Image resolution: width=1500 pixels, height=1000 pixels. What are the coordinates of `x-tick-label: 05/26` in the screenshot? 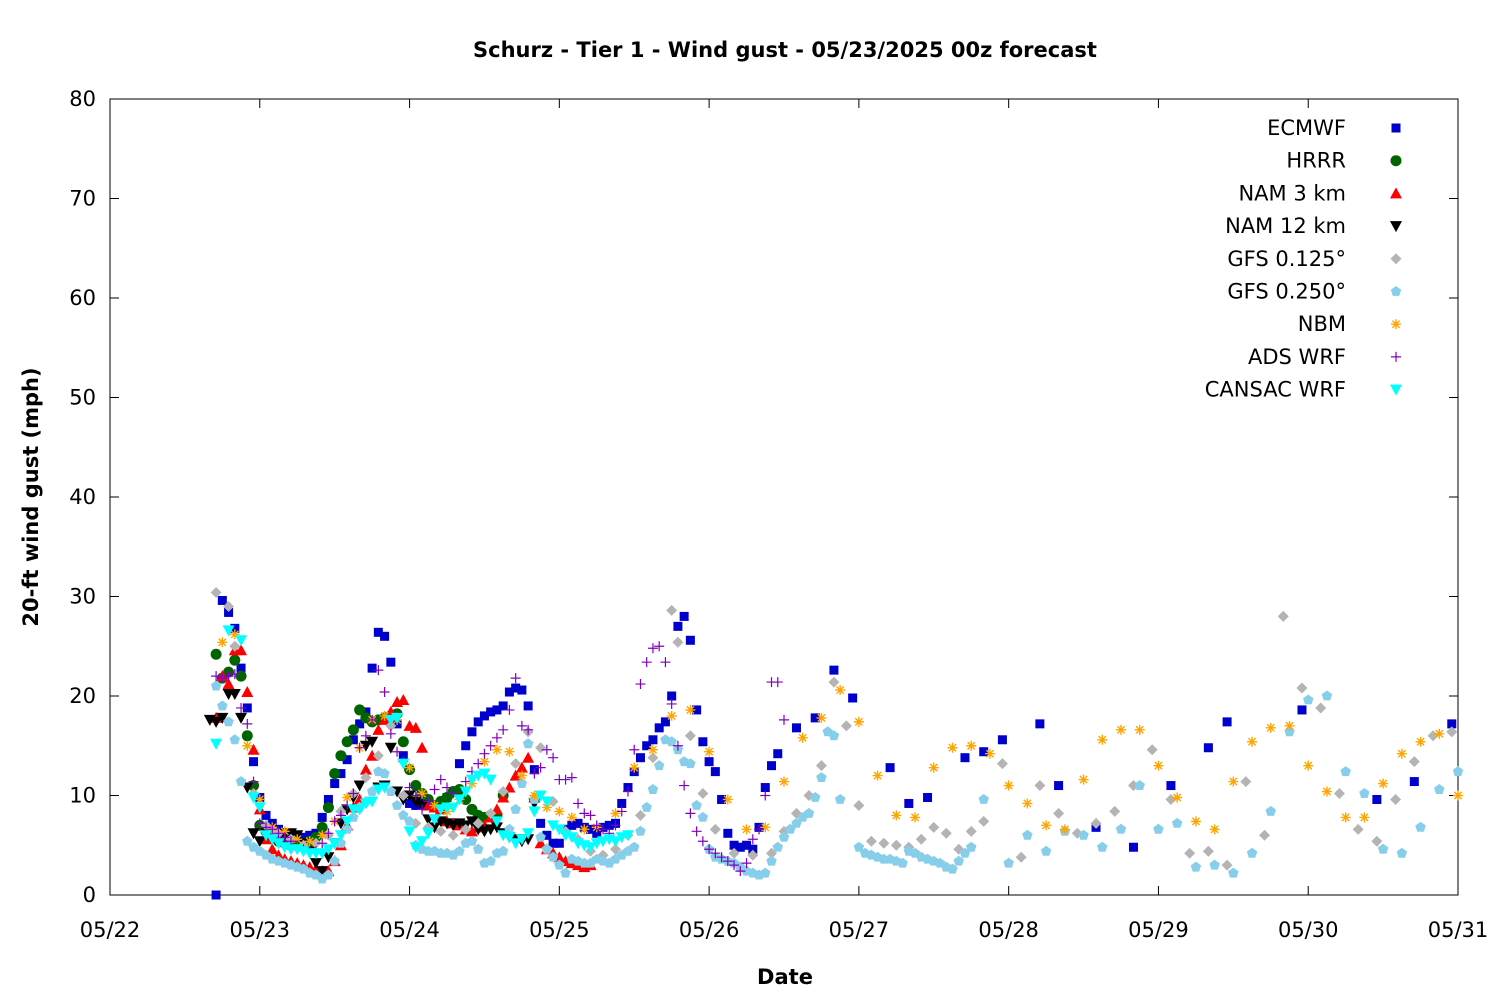 It's located at (709, 930).